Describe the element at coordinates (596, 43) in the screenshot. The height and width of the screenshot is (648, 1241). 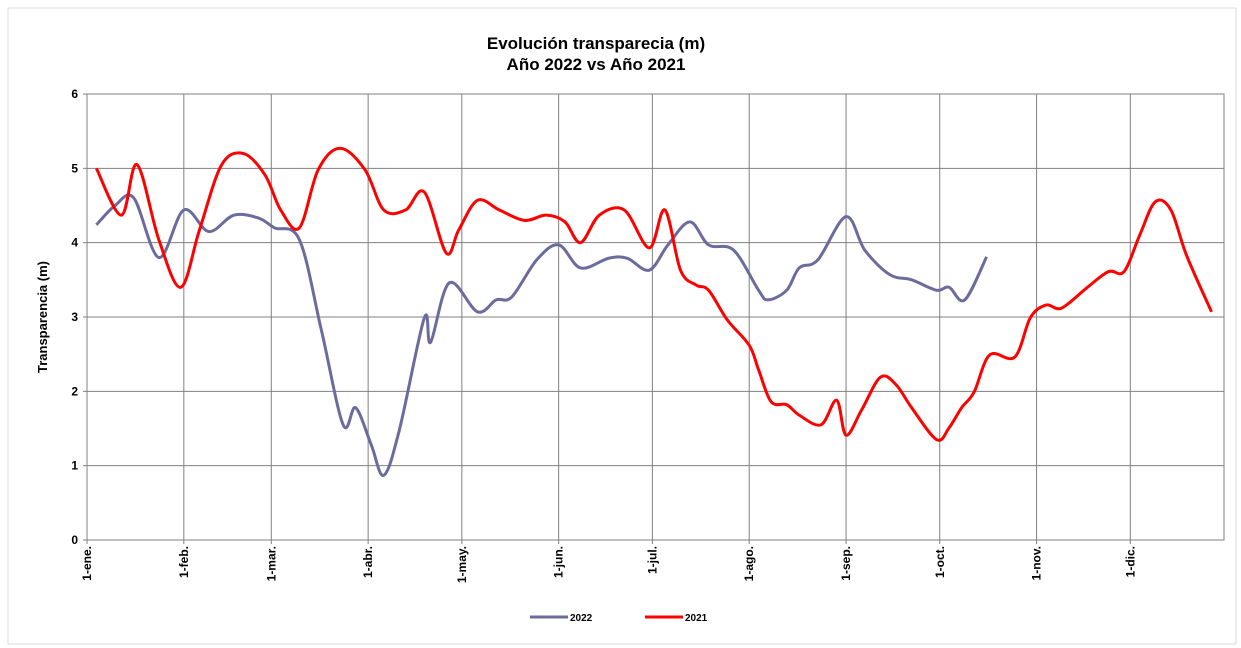
I see `chart-title: Evolución transparecia (m)` at that location.